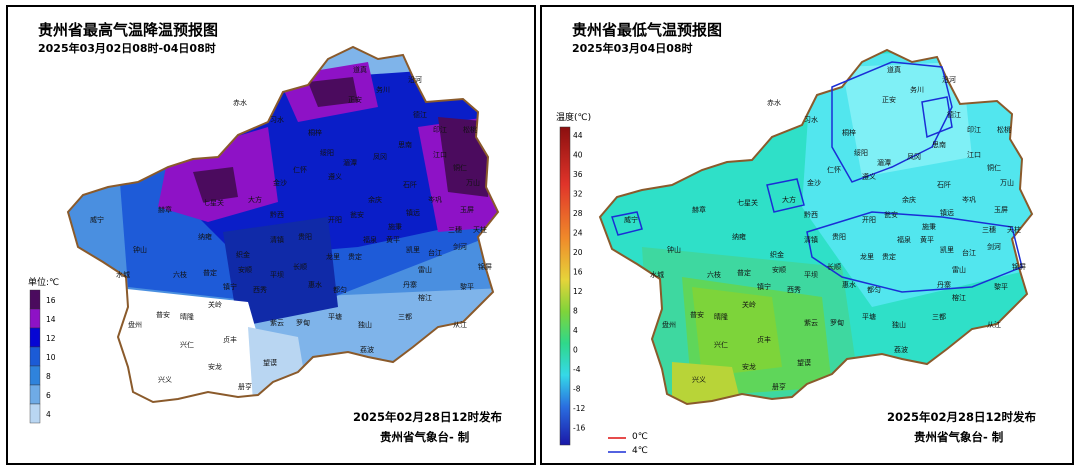 This screenshot has width=1080, height=470. Describe the element at coordinates (939, 144) in the screenshot. I see `right-city-label: 思南` at that location.